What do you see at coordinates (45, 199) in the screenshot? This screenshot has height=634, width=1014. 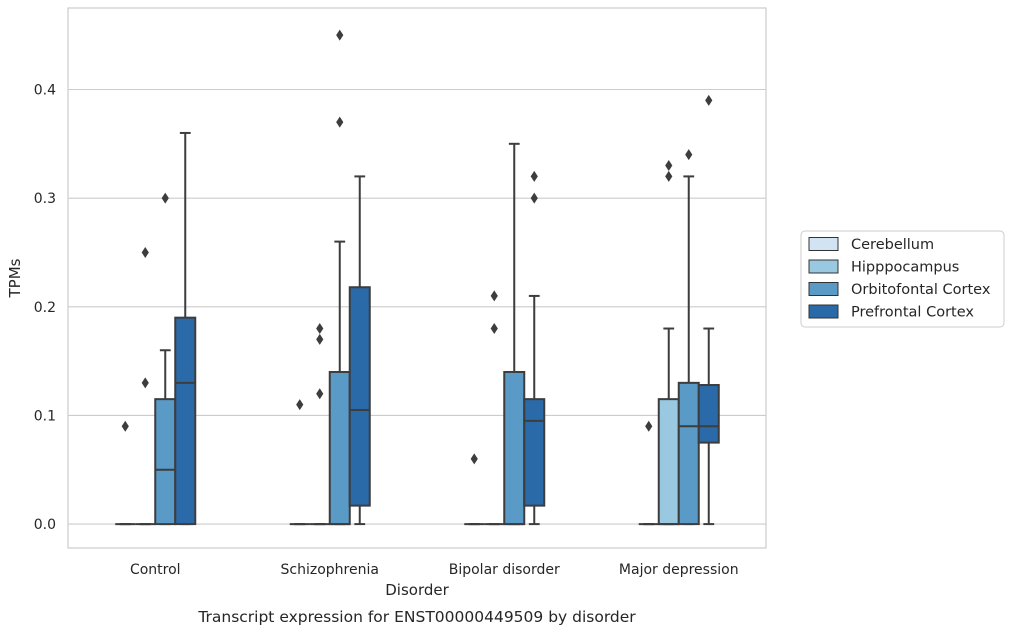 I see `y-tick-label: 0.3` at bounding box center [45, 199].